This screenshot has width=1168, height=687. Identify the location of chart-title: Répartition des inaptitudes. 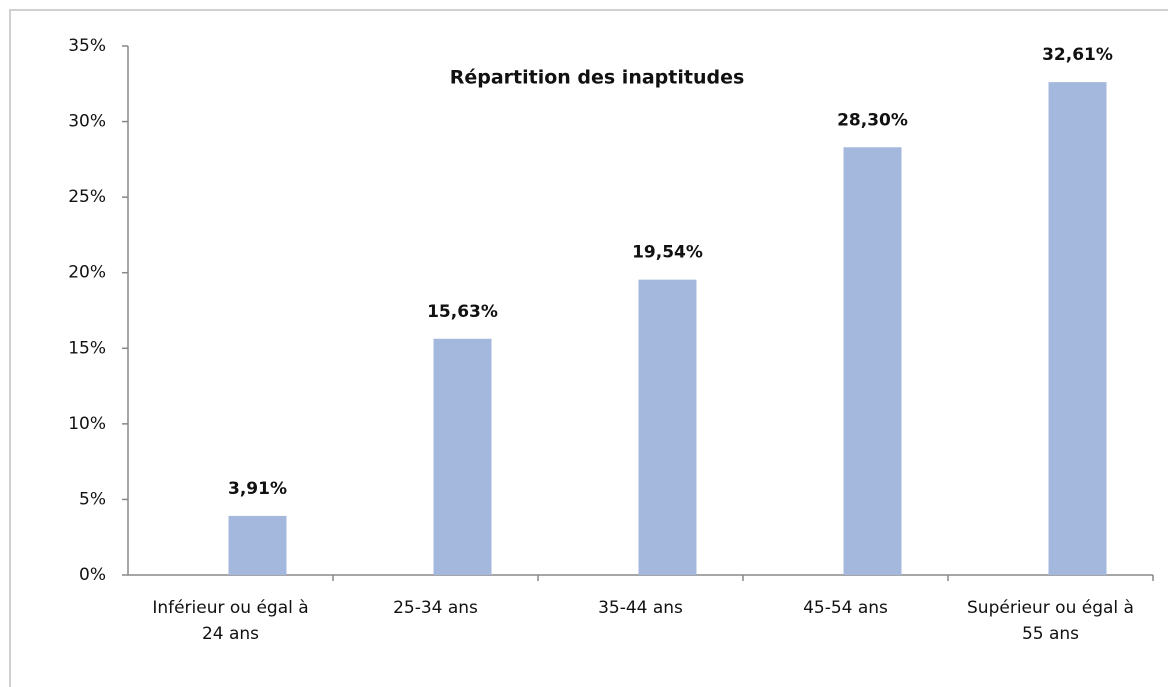
(597, 78).